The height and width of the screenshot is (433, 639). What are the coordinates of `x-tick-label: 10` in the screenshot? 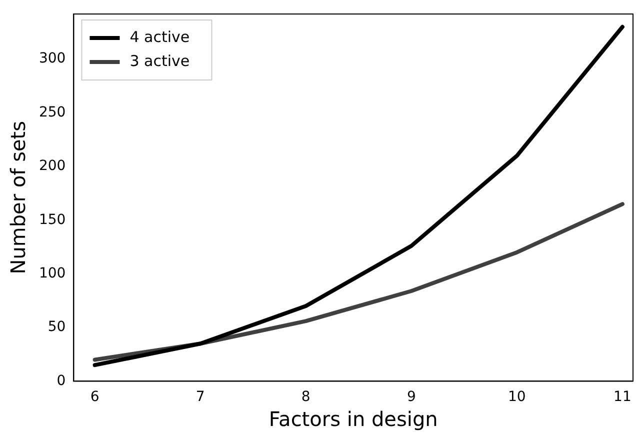 It's located at (517, 397).